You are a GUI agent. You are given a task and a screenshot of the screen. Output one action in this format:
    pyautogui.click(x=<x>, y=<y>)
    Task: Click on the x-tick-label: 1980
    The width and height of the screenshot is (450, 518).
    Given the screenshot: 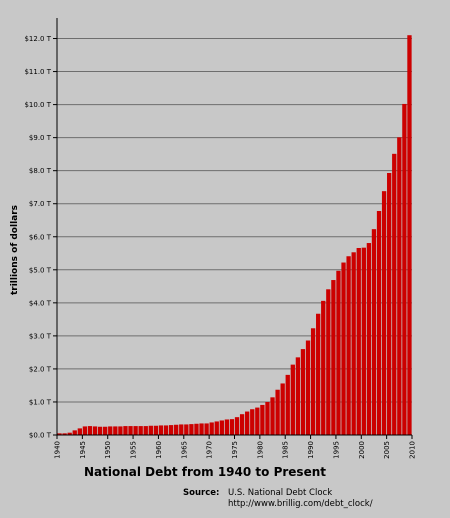 What is the action you would take?
    pyautogui.click(x=260, y=450)
    